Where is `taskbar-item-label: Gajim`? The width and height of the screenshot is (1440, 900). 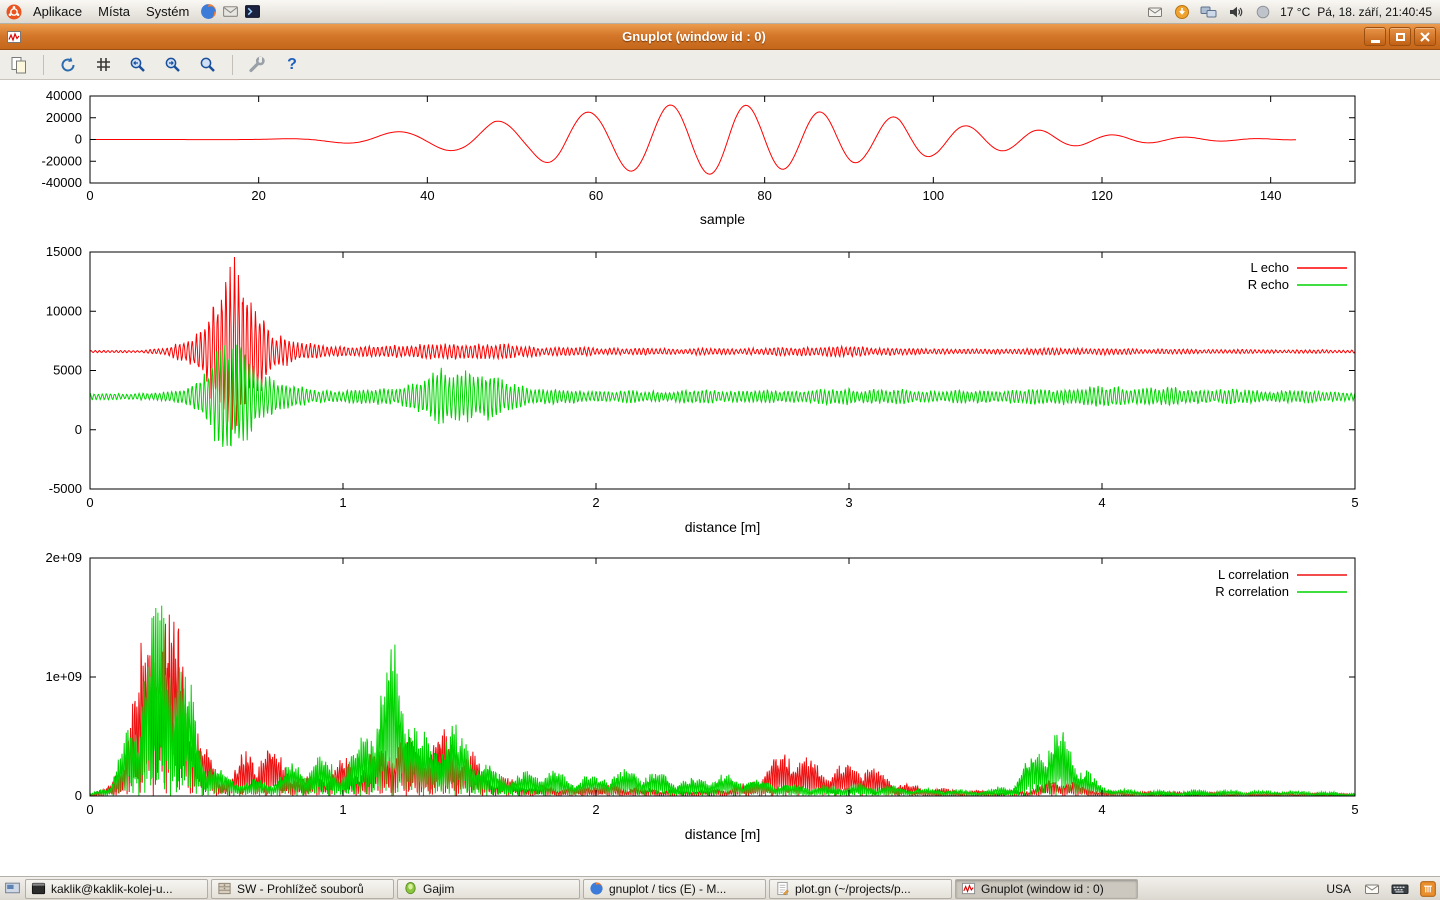
taskbar-item-label: Gajim is located at coordinates (439, 888).